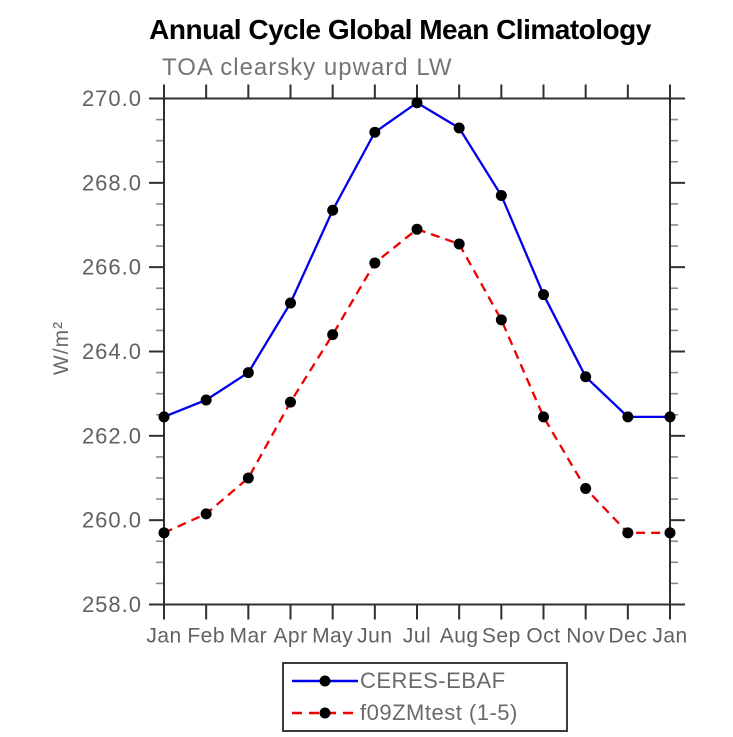 This screenshot has width=733, height=737. Describe the element at coordinates (374, 636) in the screenshot. I see `svg-text: Jun` at that location.